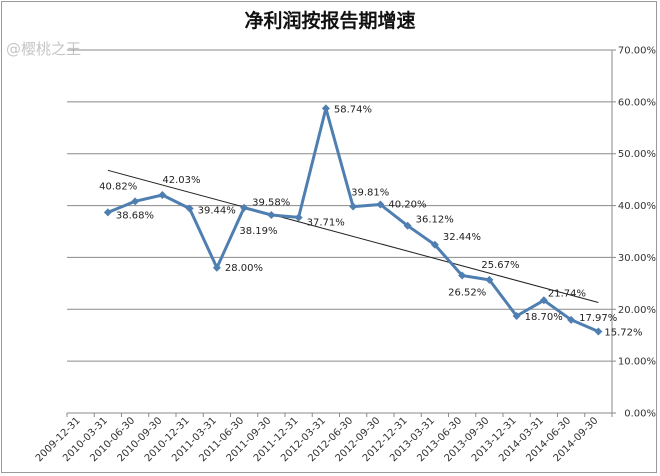  Describe the element at coordinates (217, 210) in the screenshot. I see `data-label: 39.44%` at that location.